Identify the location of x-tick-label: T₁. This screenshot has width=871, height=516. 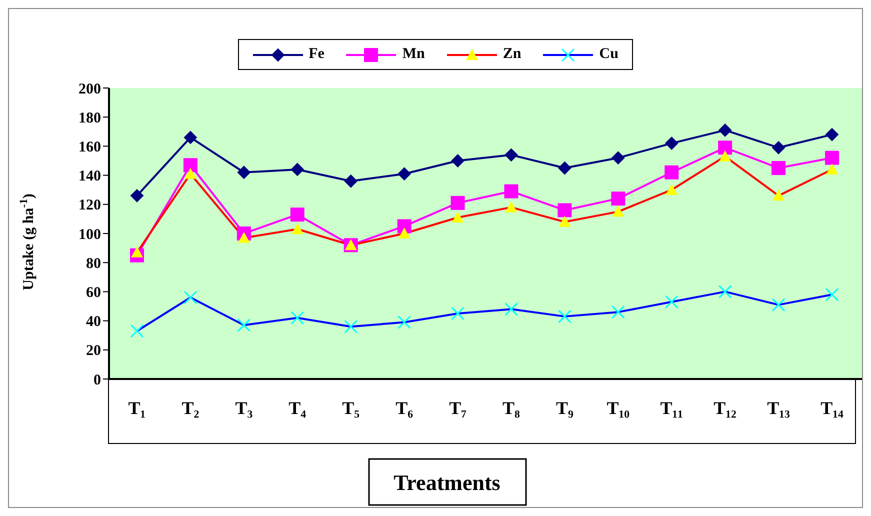
(137, 408).